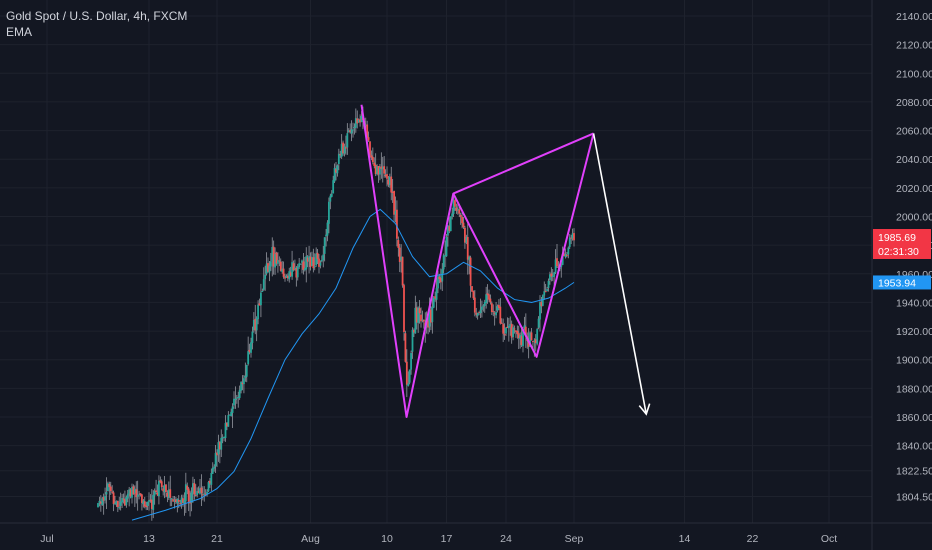 The width and height of the screenshot is (932, 550). What do you see at coordinates (914, 218) in the screenshot?
I see `price-tick-label: 2000.00` at bounding box center [914, 218].